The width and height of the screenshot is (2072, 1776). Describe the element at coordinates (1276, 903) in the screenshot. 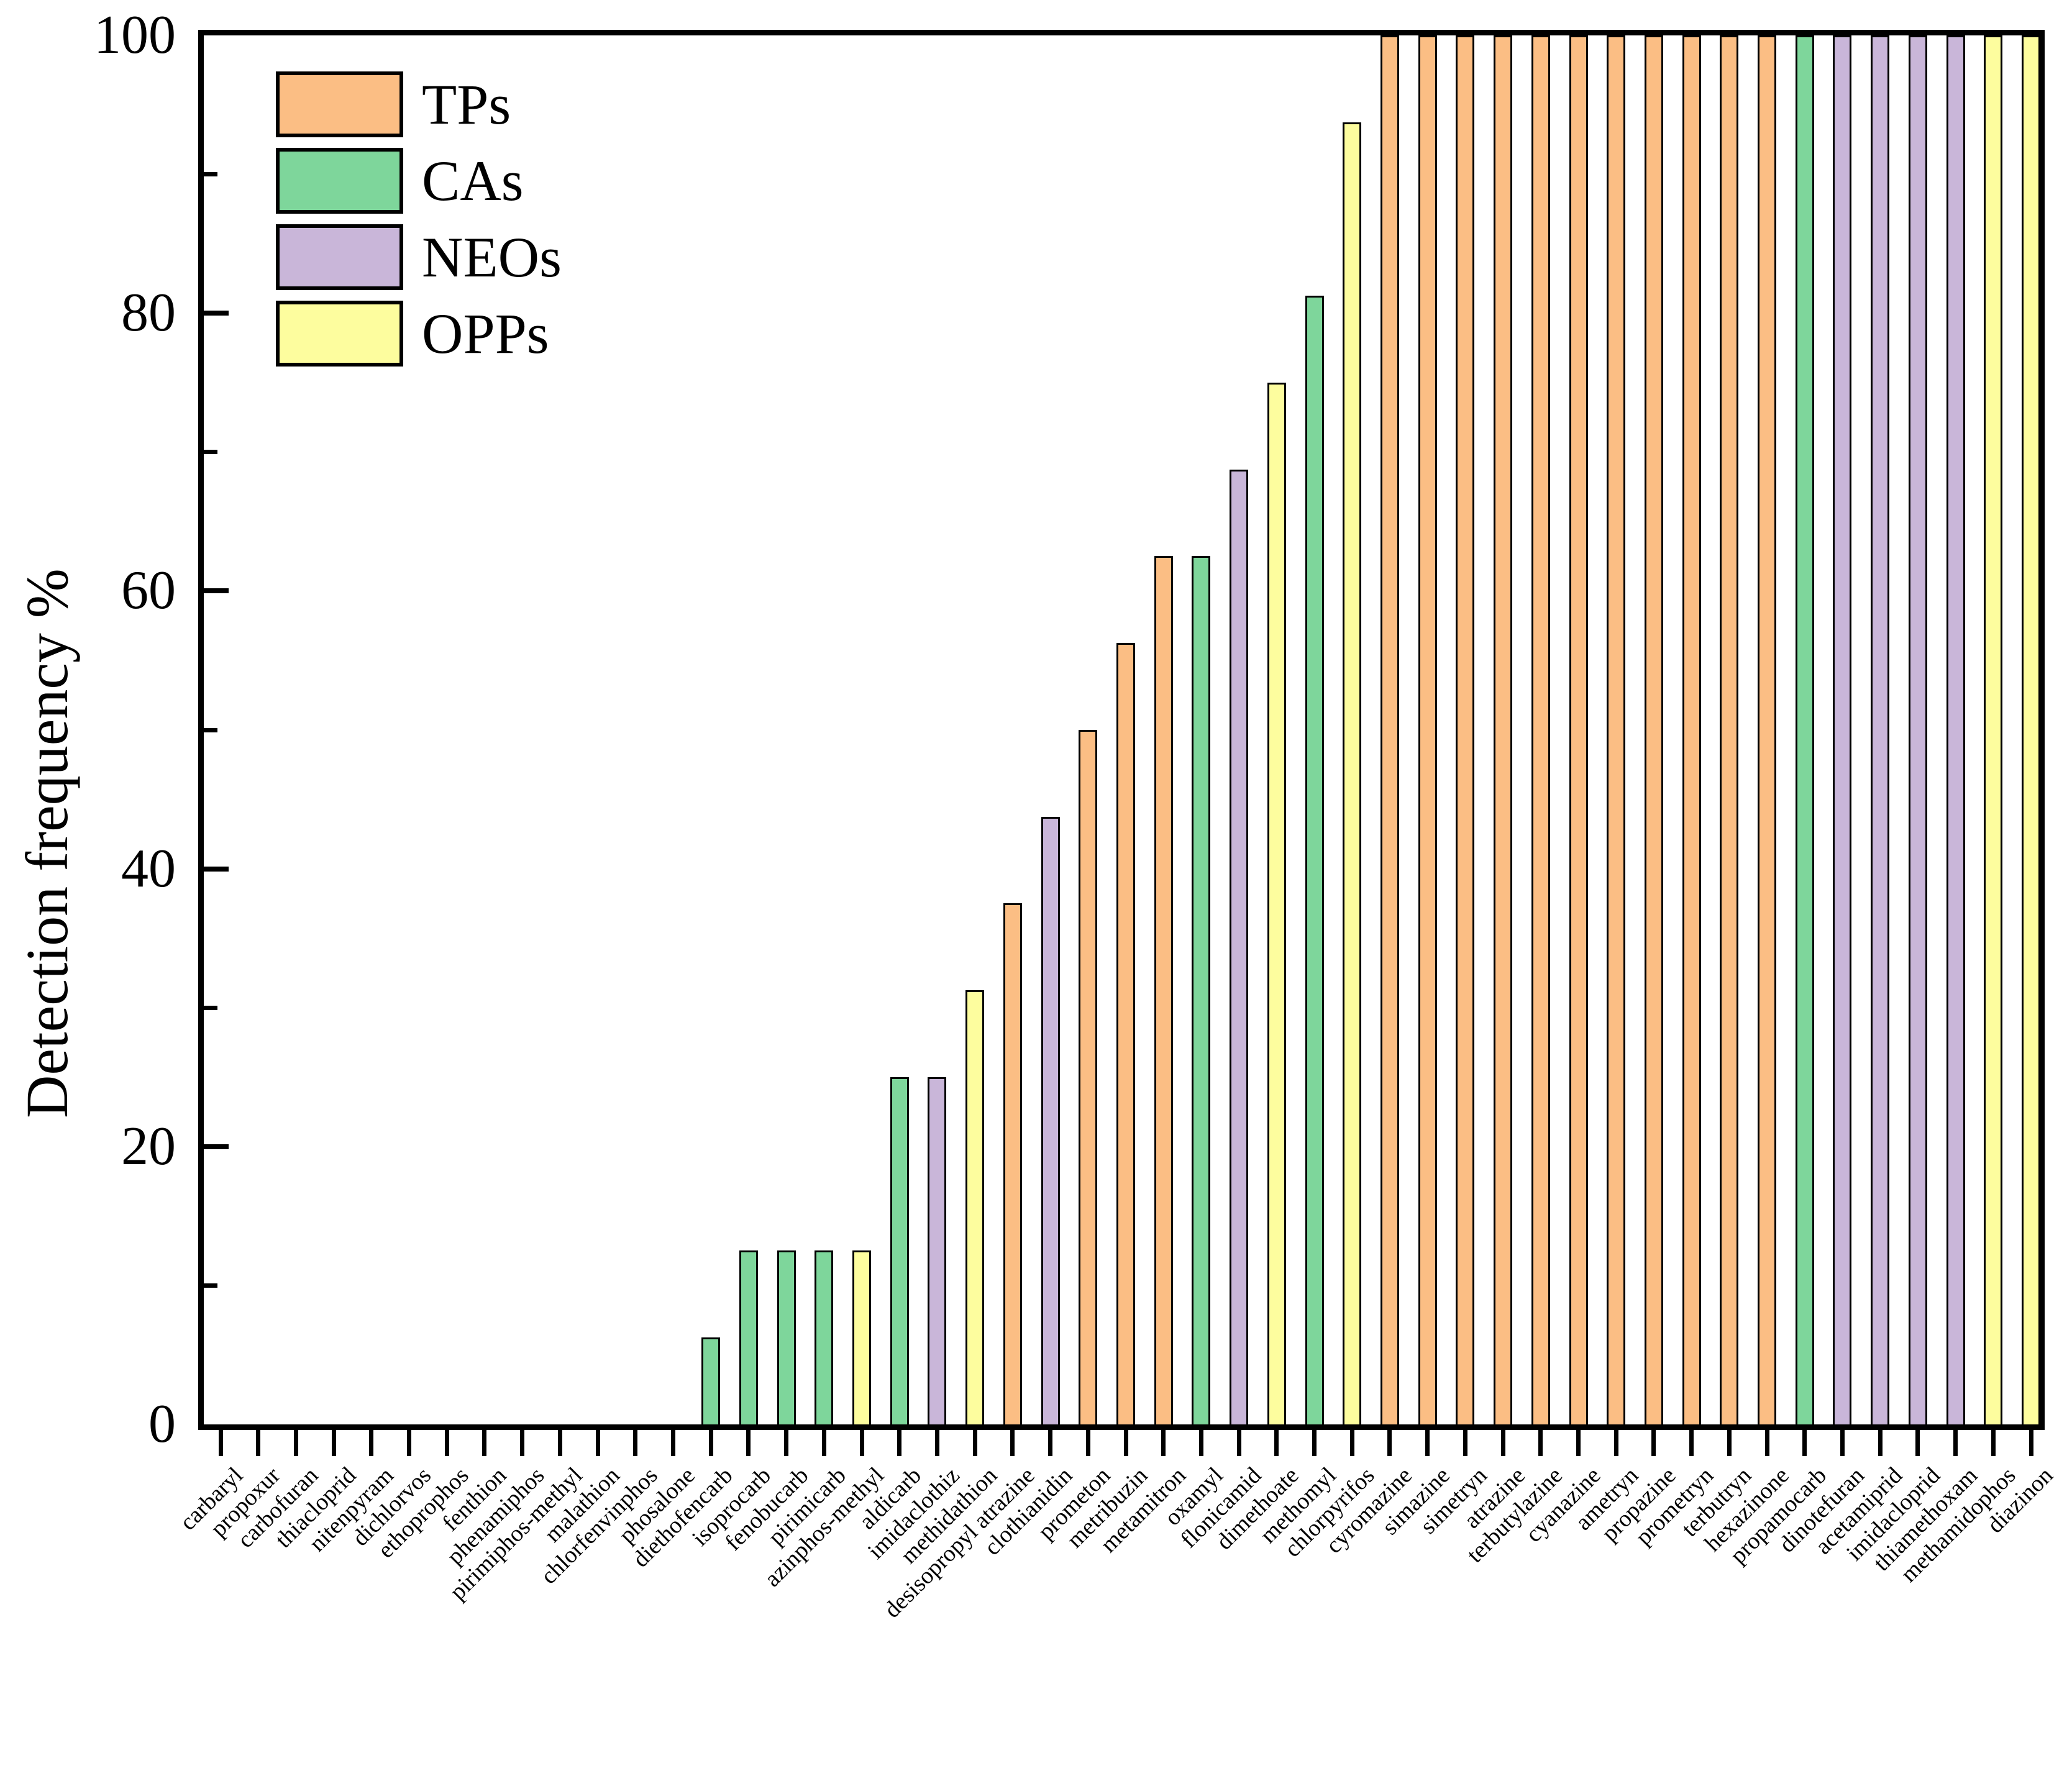

I see `bar-dimethoate` at that location.